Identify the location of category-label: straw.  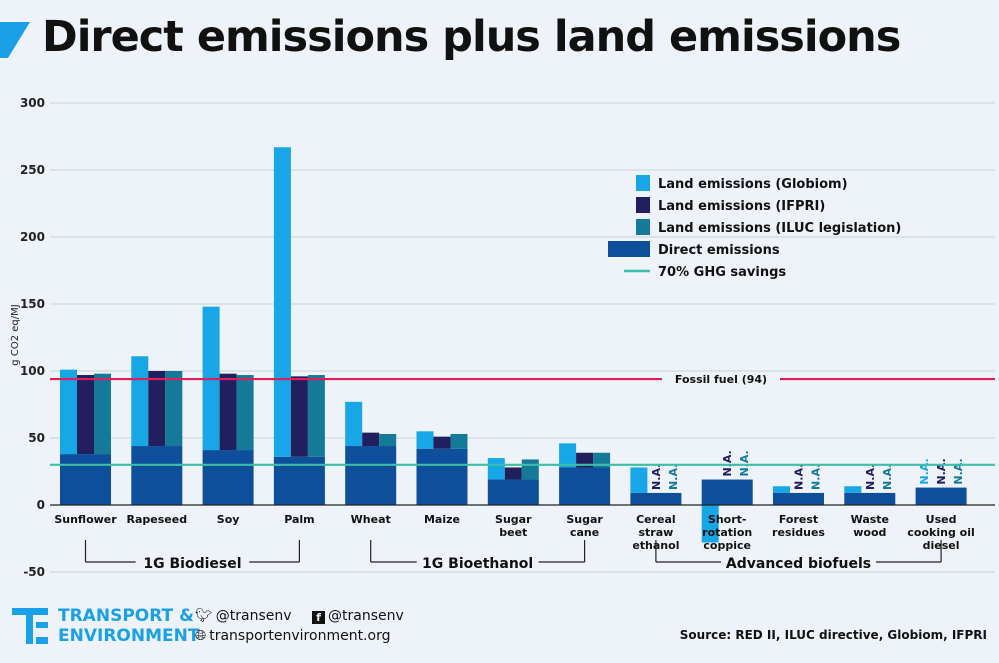
(655, 532).